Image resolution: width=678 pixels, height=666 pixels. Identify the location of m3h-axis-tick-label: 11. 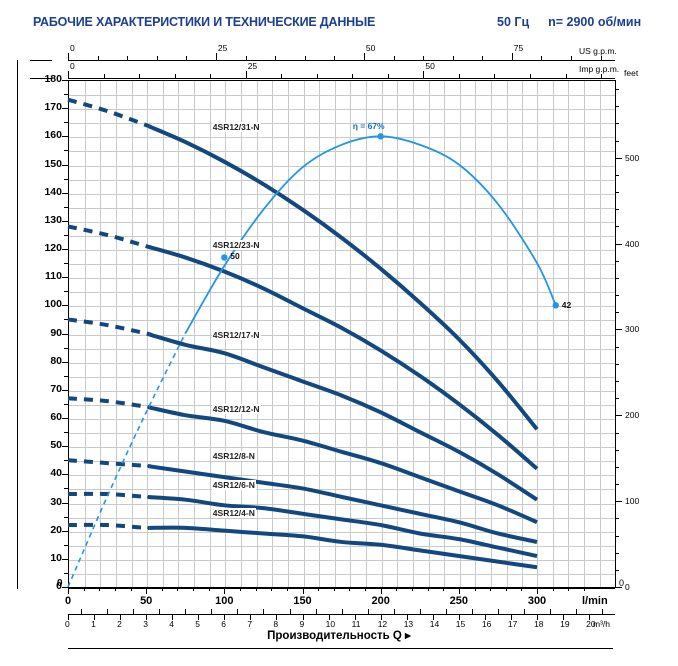
(356, 624).